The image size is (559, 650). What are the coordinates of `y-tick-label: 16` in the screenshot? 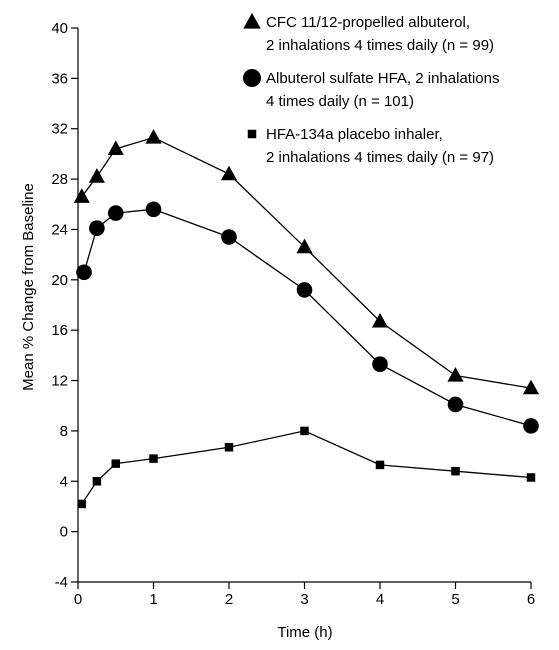 It's located at (59, 330).